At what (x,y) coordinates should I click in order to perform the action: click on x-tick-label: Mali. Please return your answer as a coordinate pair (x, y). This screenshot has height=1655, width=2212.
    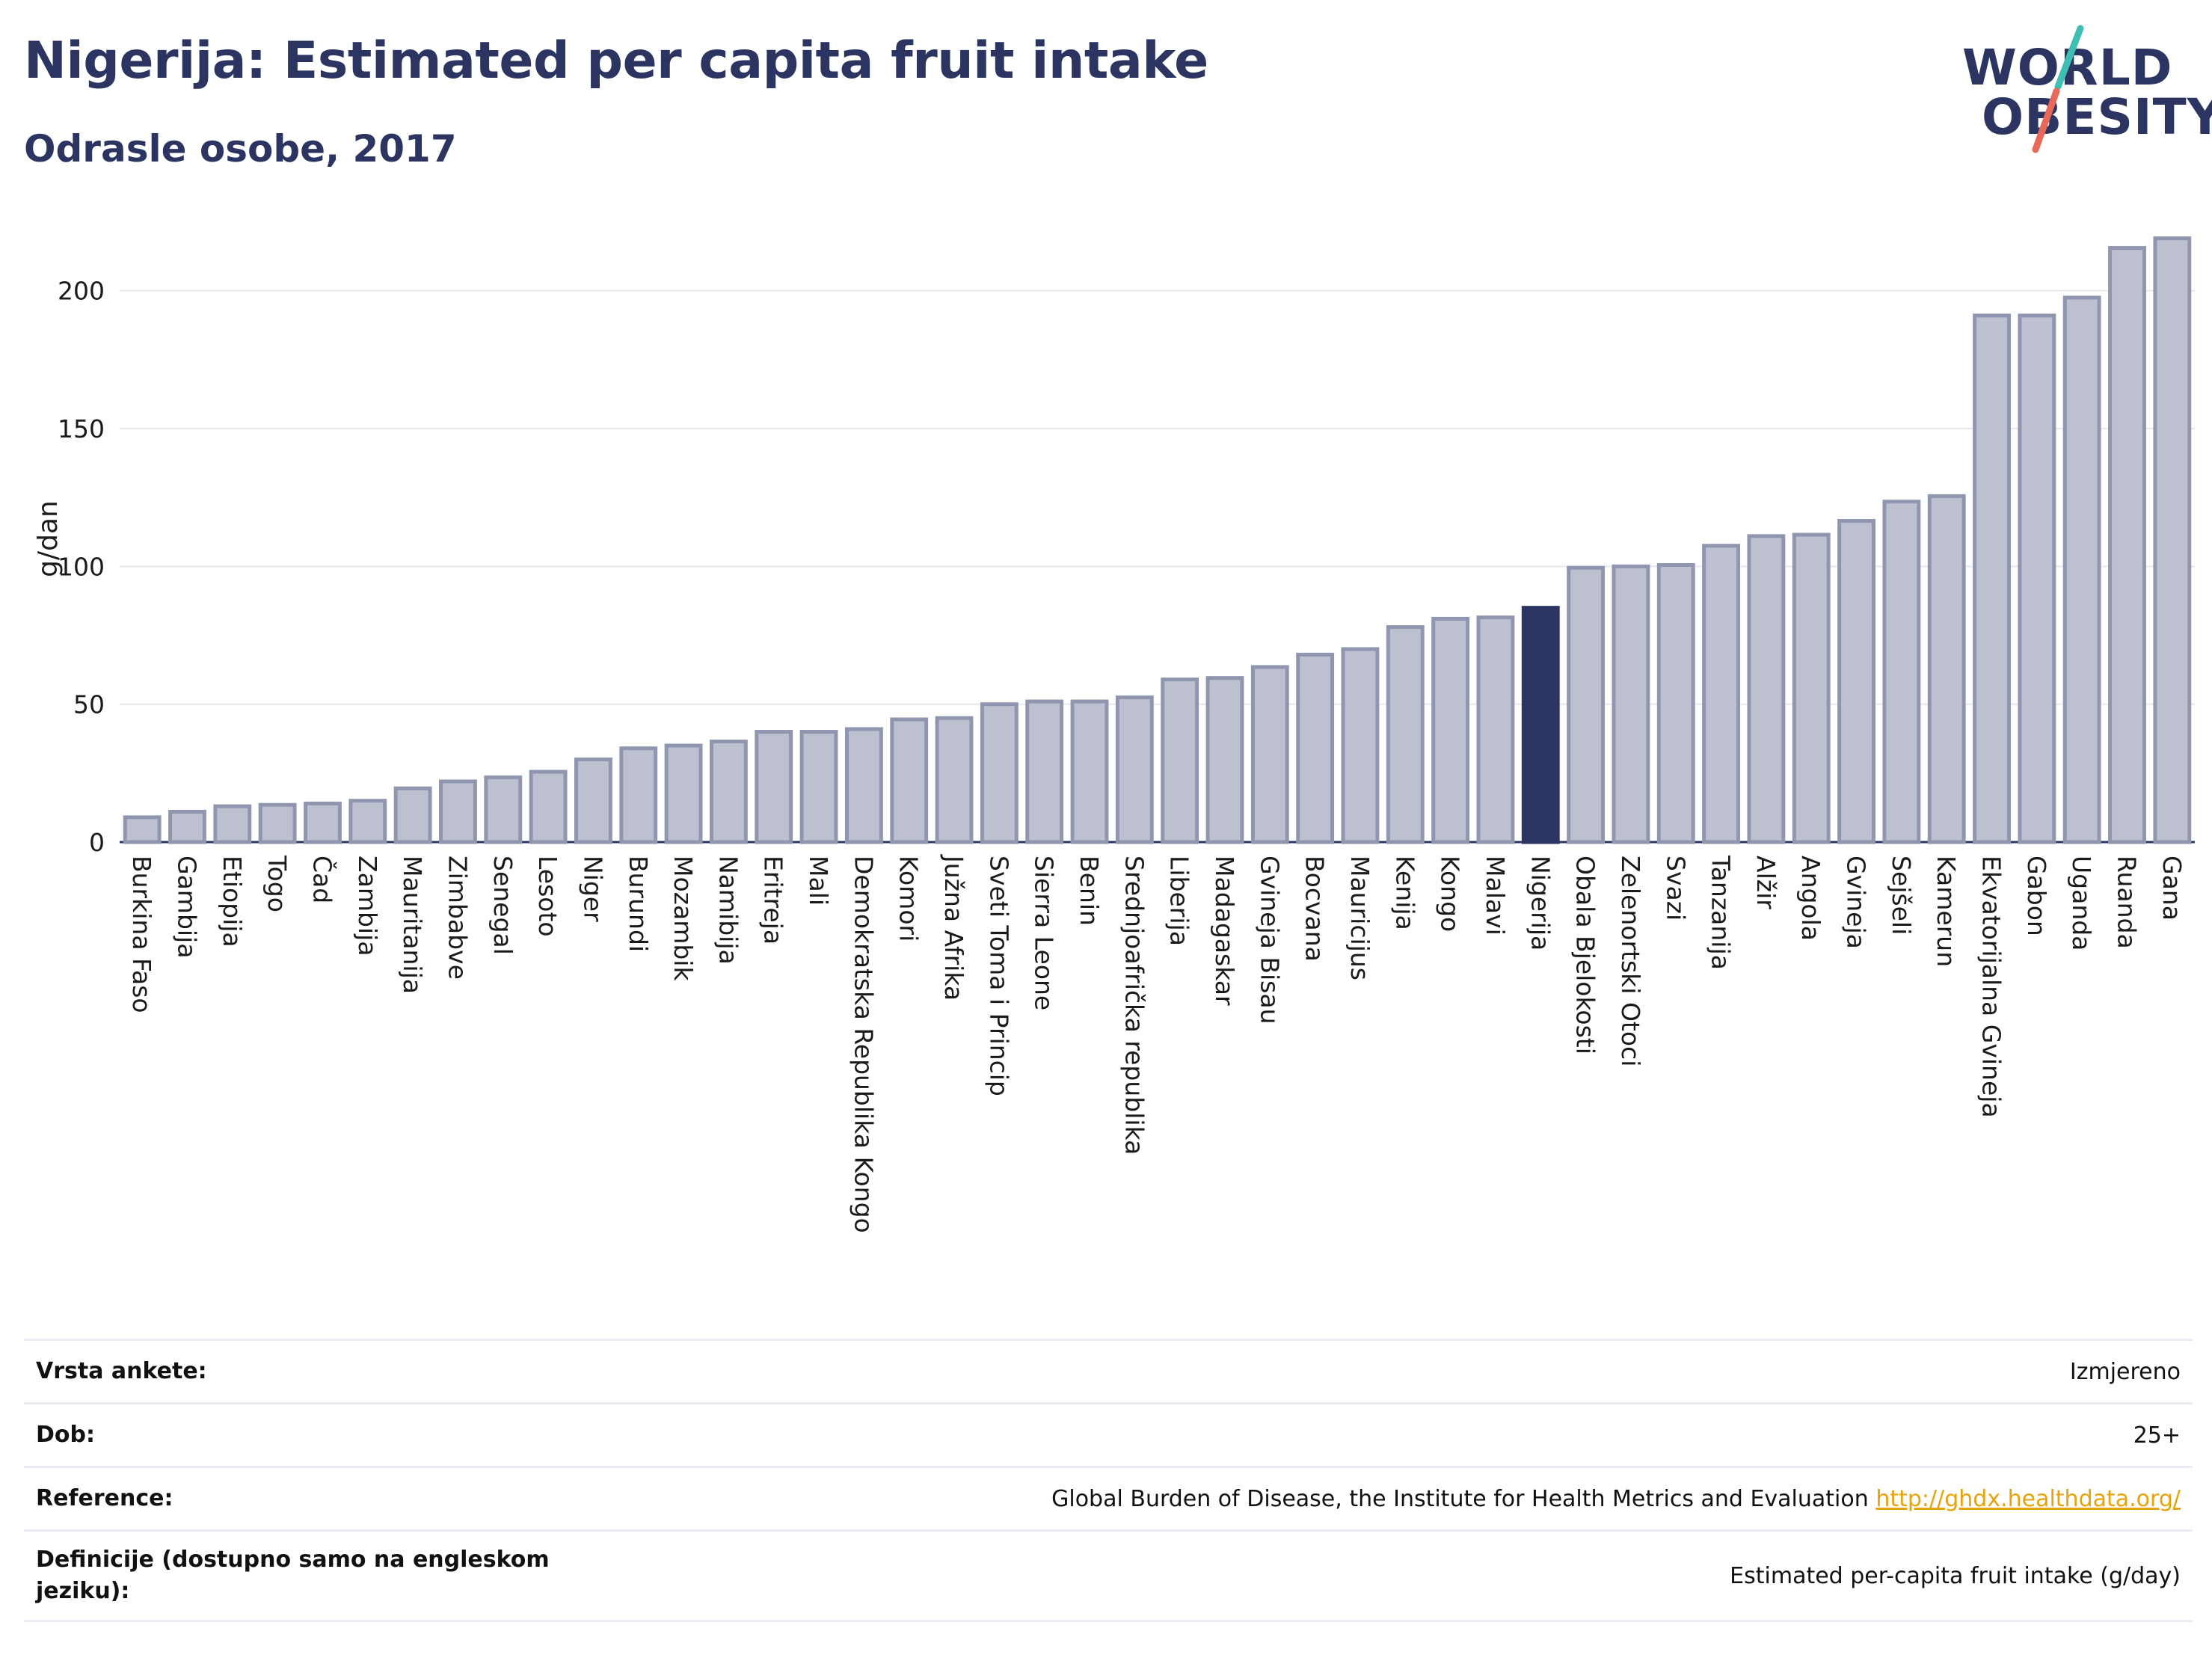
    Looking at the image, I should click on (819, 881).